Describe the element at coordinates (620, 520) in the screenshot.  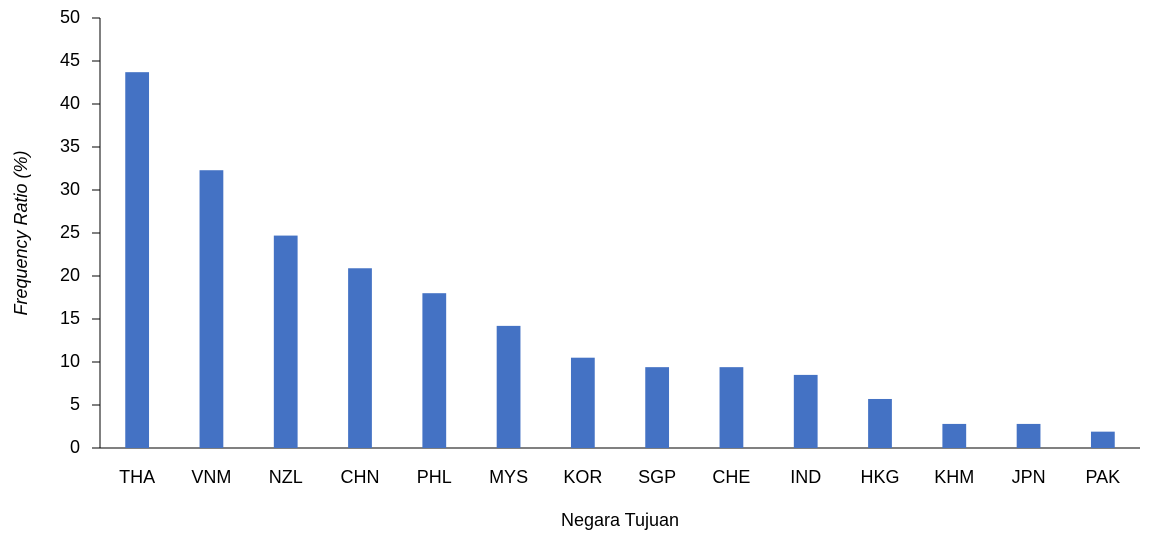
I see `x-axis-label: Negara Tujuan` at that location.